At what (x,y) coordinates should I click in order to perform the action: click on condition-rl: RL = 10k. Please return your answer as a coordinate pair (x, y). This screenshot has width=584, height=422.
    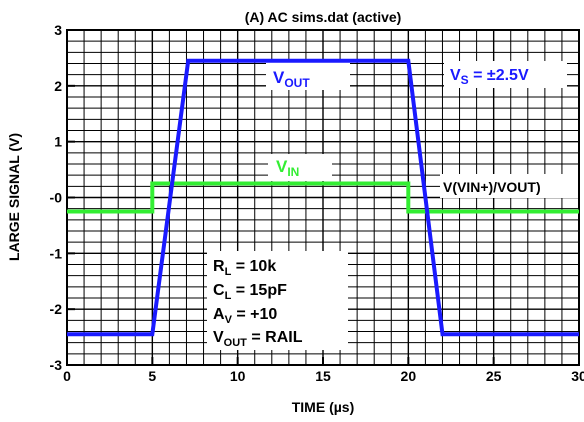
    Looking at the image, I should click on (244, 268).